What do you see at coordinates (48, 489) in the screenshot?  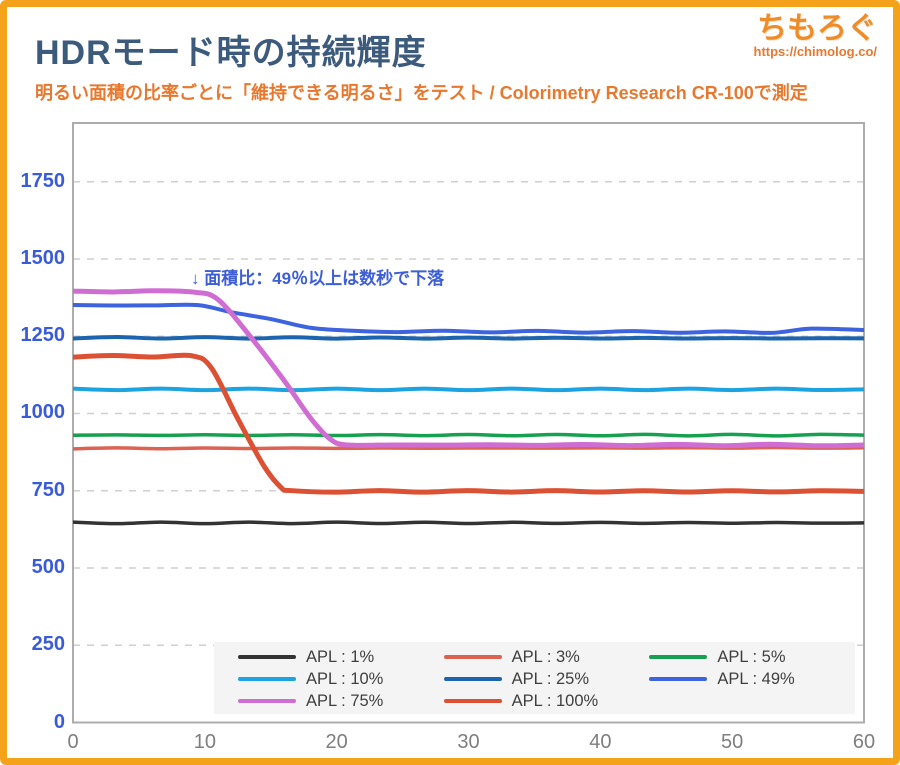 I see `y-tick-label: 750` at bounding box center [48, 489].